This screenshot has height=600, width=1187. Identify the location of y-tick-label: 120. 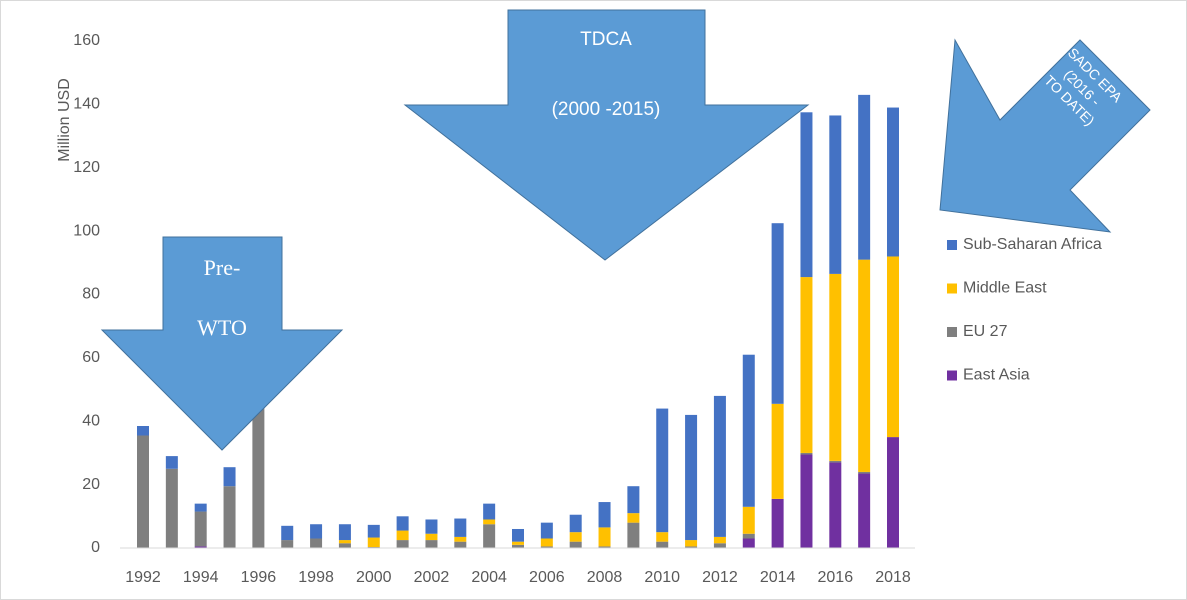
(86, 167).